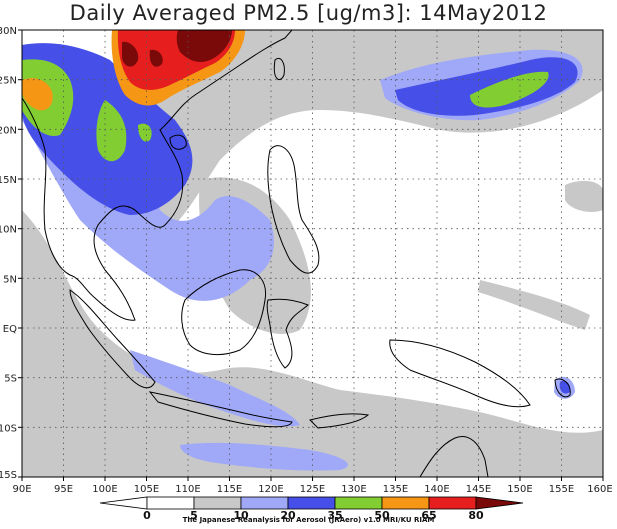  Describe the element at coordinates (21, 489) in the screenshot. I see `lon-label: 90E` at that location.